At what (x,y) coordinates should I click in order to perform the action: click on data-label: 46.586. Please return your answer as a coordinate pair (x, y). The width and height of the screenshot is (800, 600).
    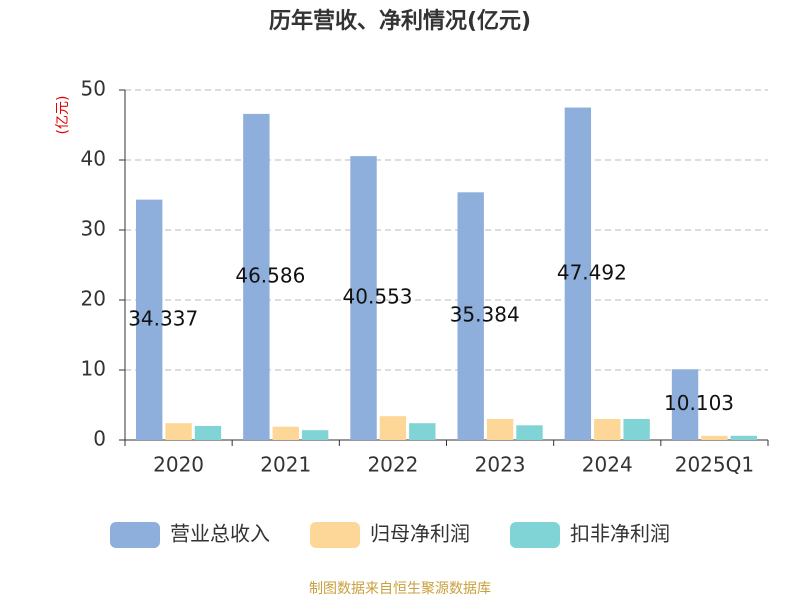
    Looking at the image, I should click on (270, 275).